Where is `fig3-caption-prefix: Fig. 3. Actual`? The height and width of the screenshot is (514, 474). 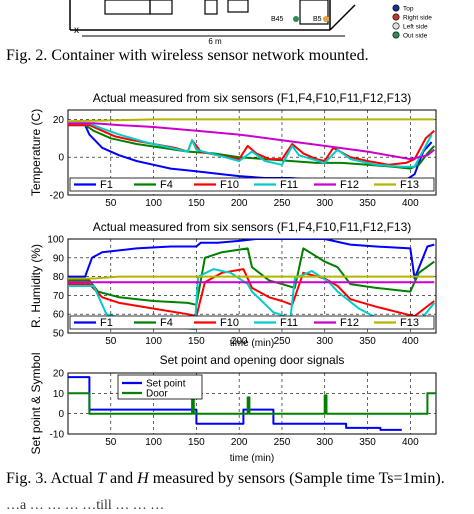
fig3-caption-prefix: Fig. 3. Actual is located at coordinates (52, 478).